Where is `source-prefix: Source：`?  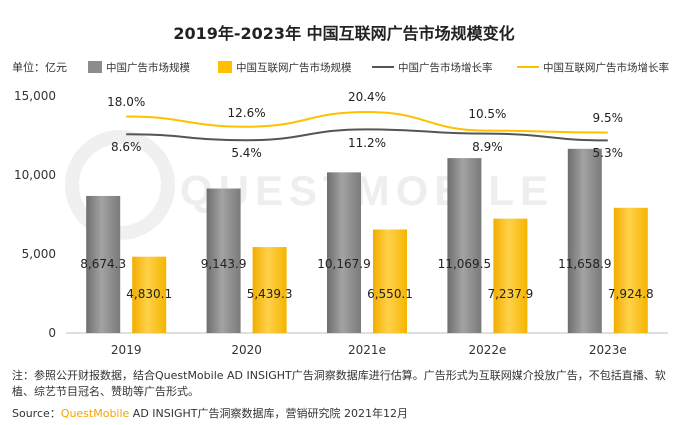
source-prefix: Source： is located at coordinates (36, 413).